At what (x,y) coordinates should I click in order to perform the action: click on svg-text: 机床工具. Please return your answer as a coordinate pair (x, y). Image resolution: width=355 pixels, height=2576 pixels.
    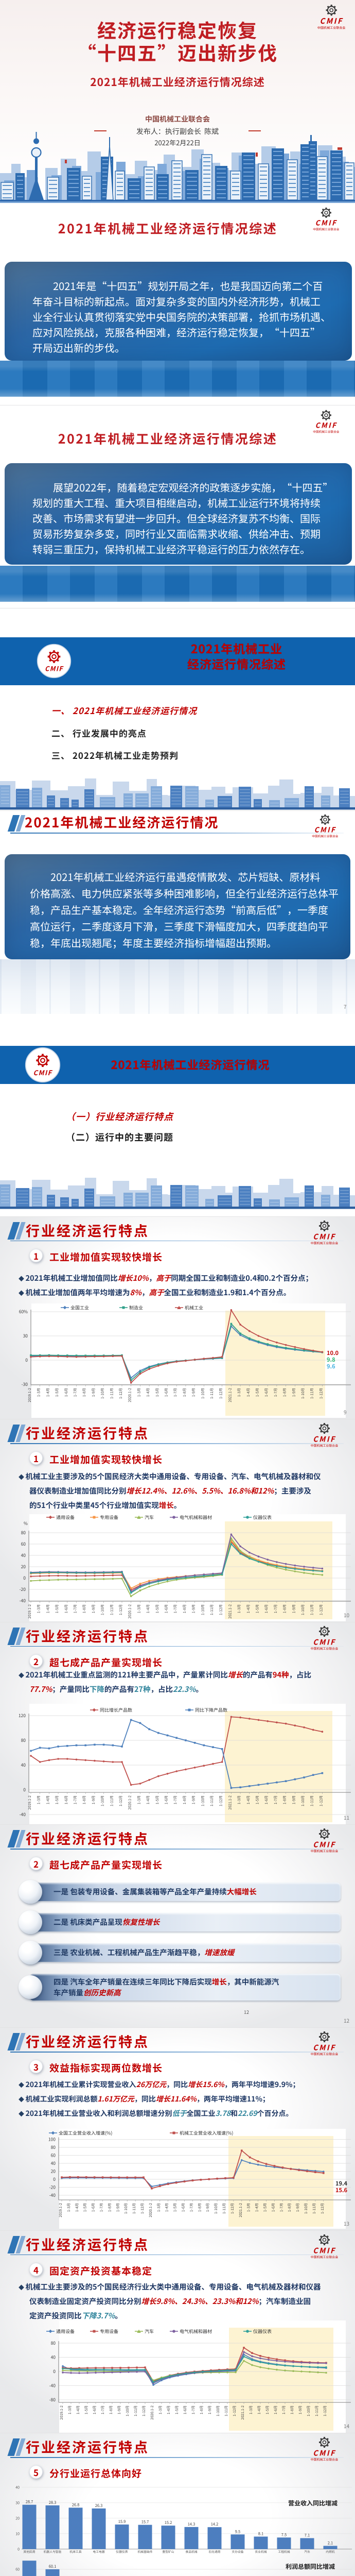
    Looking at the image, I should click on (75, 2551).